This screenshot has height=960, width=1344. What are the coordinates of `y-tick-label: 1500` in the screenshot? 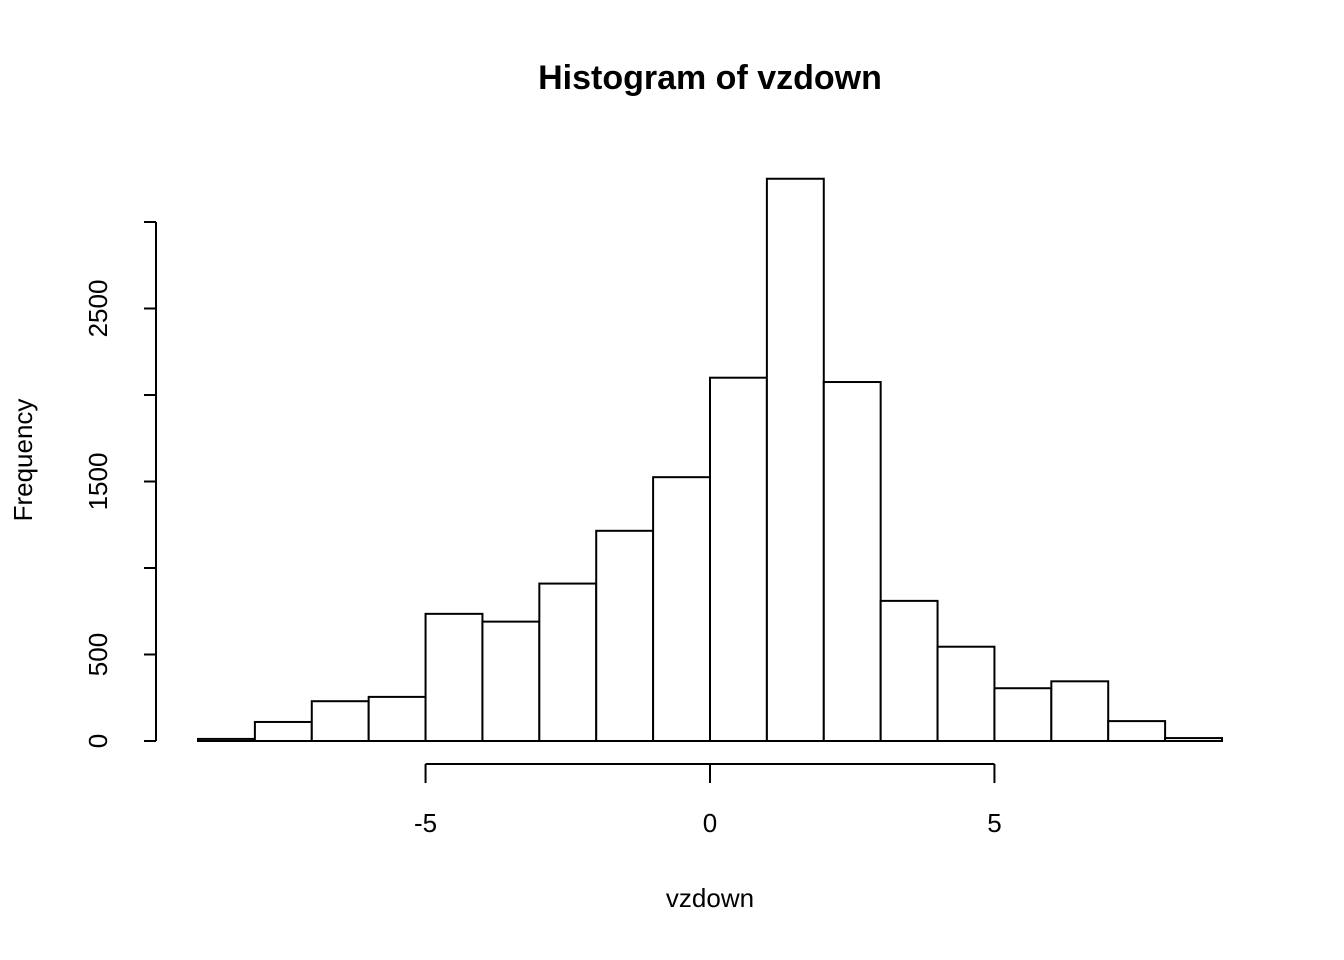 It's located at (98, 482).